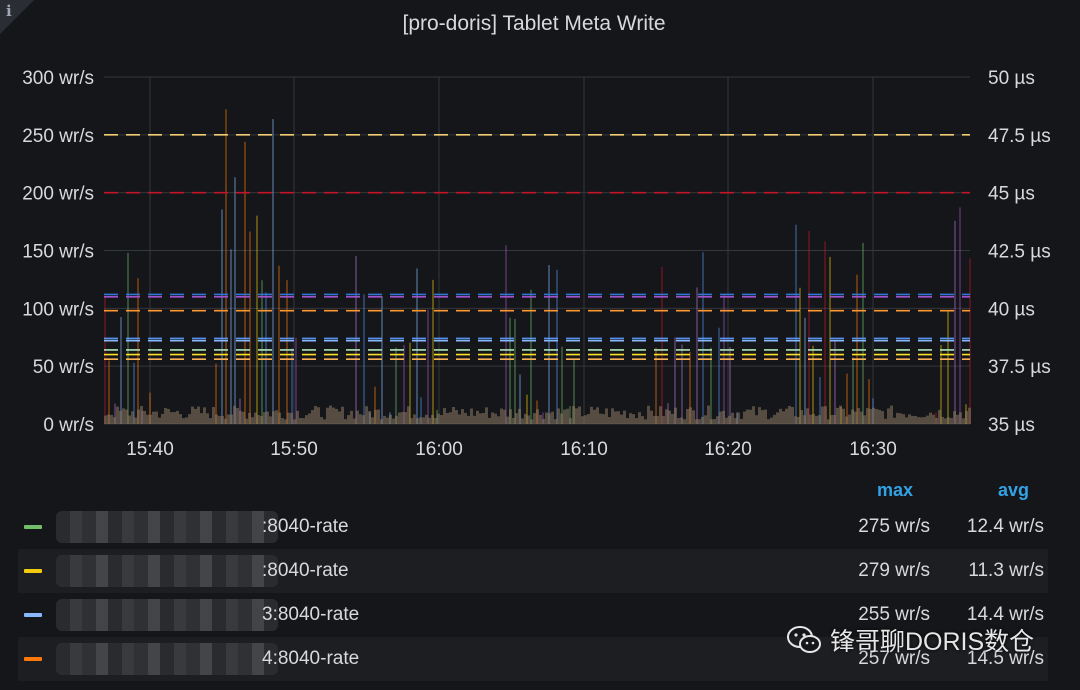  What do you see at coordinates (1011, 78) in the screenshot?
I see `y-tick-label-right: 50 µs` at bounding box center [1011, 78].